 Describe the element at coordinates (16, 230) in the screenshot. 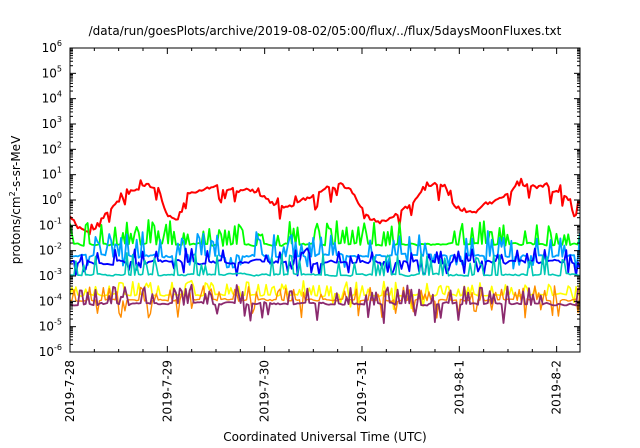

I see `y-axis-title-prefix: protons/cm` at that location.